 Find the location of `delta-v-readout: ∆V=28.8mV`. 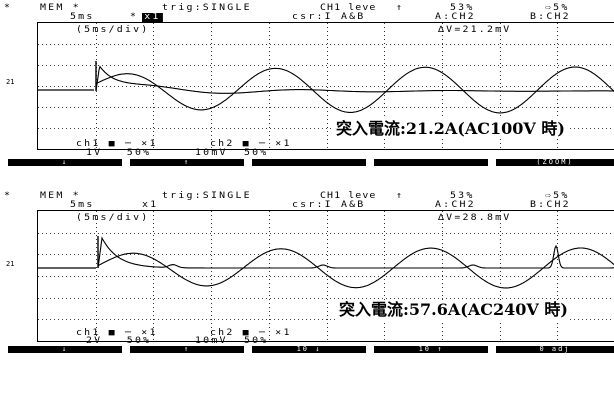

delta-v-readout: ∆V=28.8mV is located at coordinates (475, 218).